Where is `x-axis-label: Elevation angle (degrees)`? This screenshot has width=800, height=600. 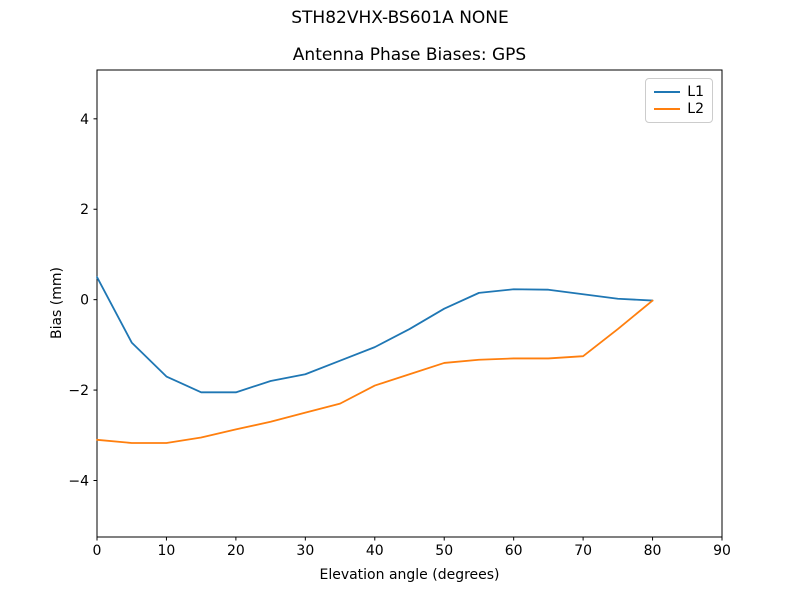 x-axis-label: Elevation angle (degrees) is located at coordinates (409, 575).